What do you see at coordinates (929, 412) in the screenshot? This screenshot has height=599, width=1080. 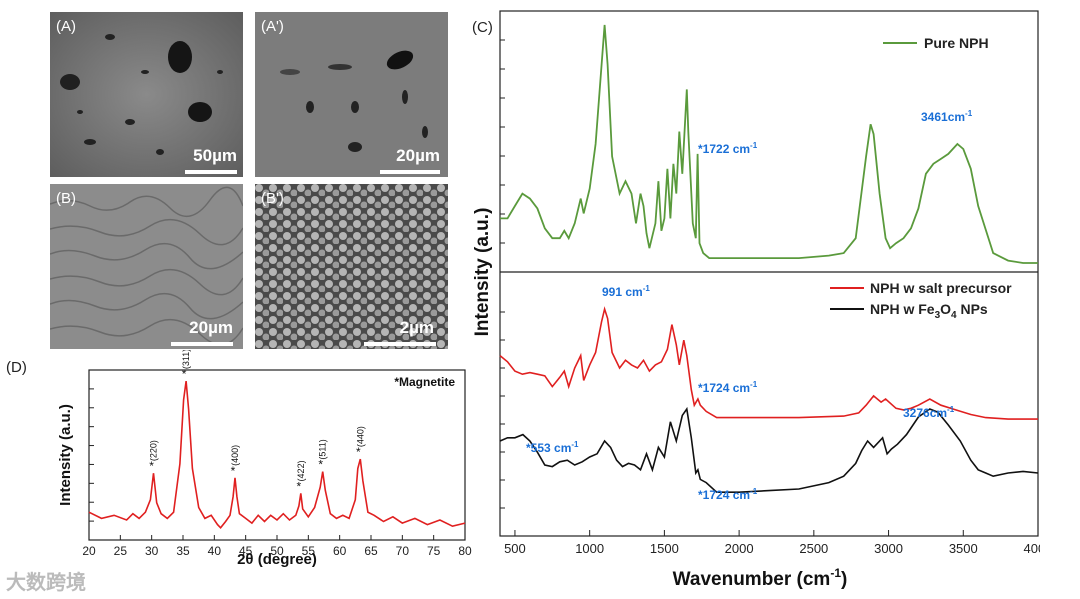 I see `annotation-3276: 3276cm-1` at bounding box center [929, 412].